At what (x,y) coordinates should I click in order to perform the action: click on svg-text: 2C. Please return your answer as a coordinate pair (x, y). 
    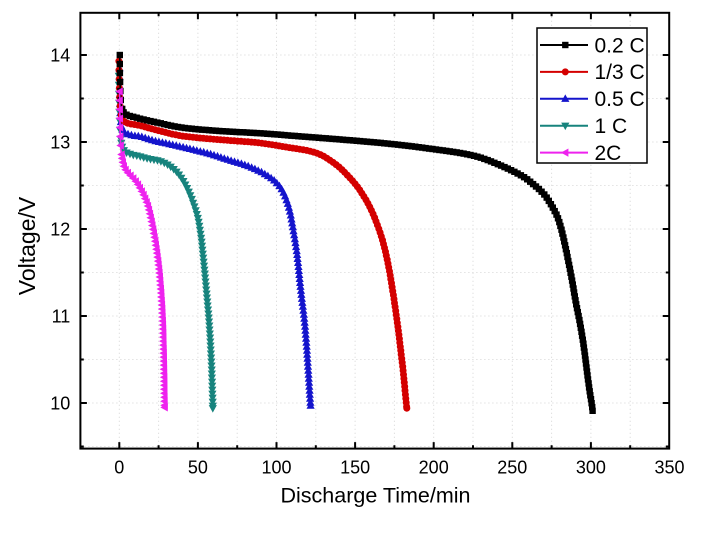
    Looking at the image, I should click on (608, 153).